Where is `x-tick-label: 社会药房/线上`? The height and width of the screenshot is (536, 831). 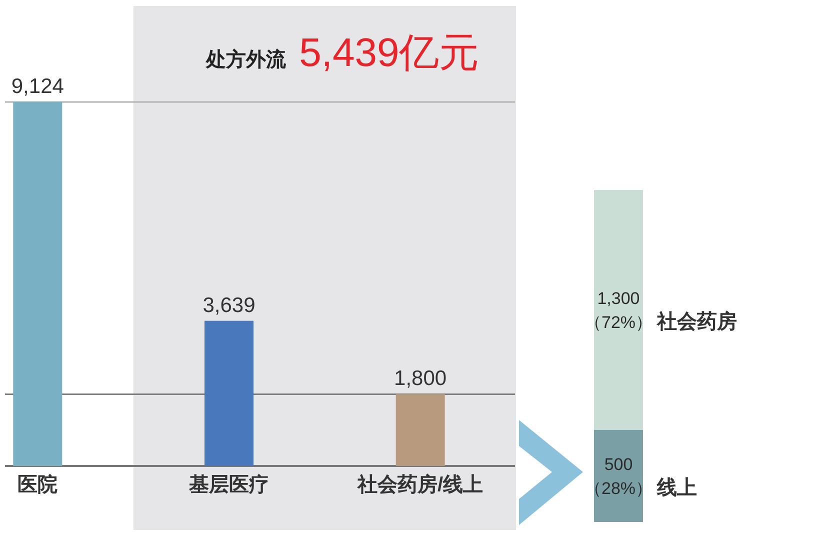
x-tick-label: 社会药房/线上 is located at coordinates (420, 484).